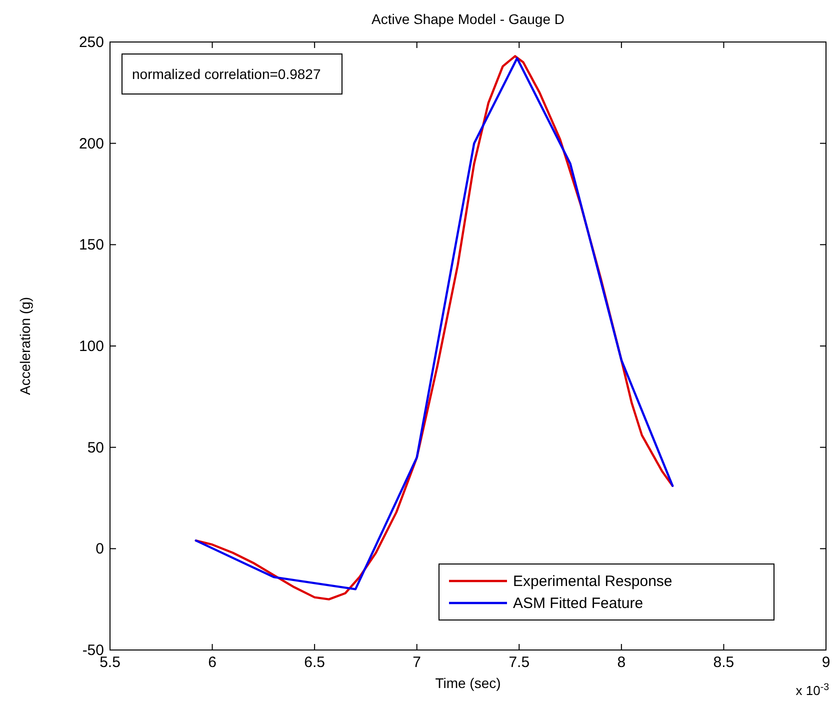 The image size is (835, 703). What do you see at coordinates (91, 143) in the screenshot?
I see `y-tick-label: 200` at bounding box center [91, 143].